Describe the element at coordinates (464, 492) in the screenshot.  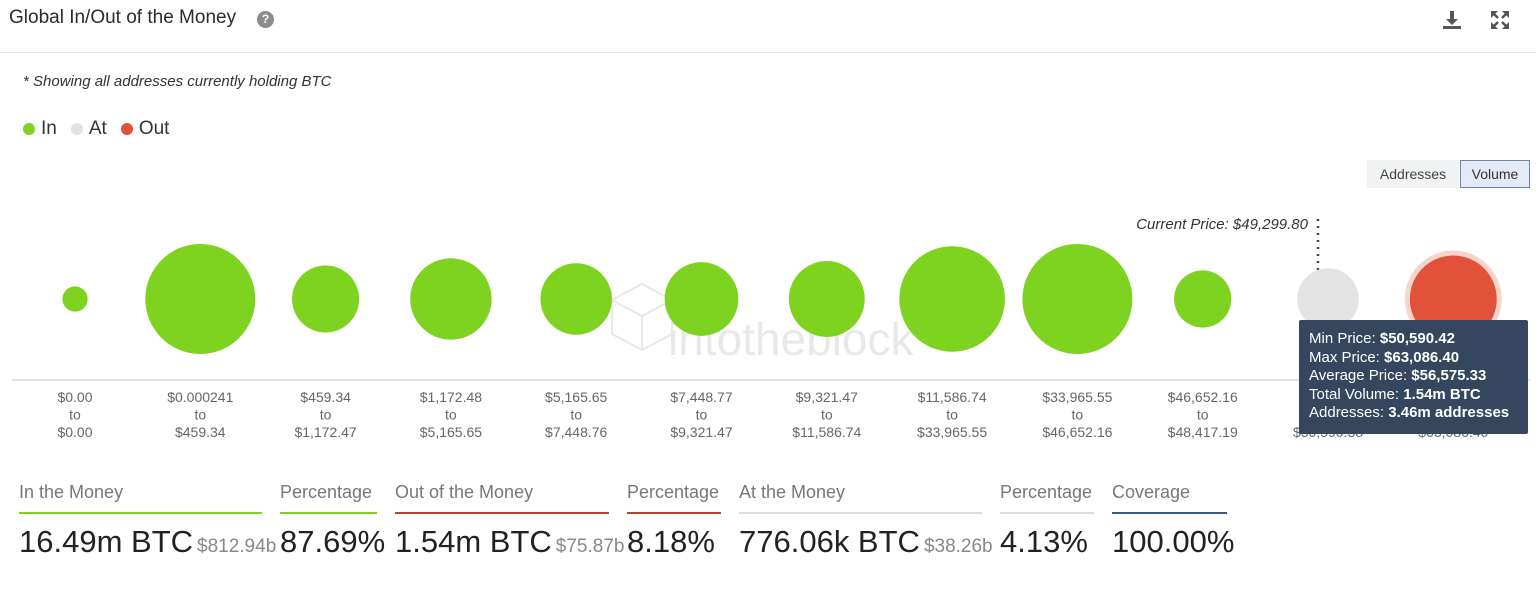
I see `stat-label: Out of the Money` at that location.